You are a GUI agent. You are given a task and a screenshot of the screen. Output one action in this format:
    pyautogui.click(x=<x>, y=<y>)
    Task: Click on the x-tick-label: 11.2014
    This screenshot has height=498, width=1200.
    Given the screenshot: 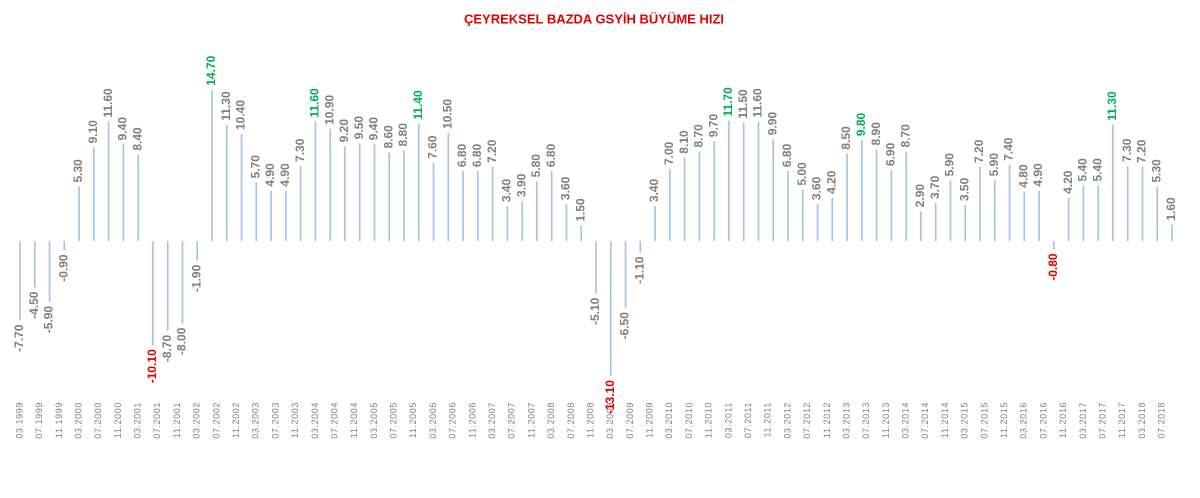 What is the action you would take?
    pyautogui.click(x=945, y=420)
    